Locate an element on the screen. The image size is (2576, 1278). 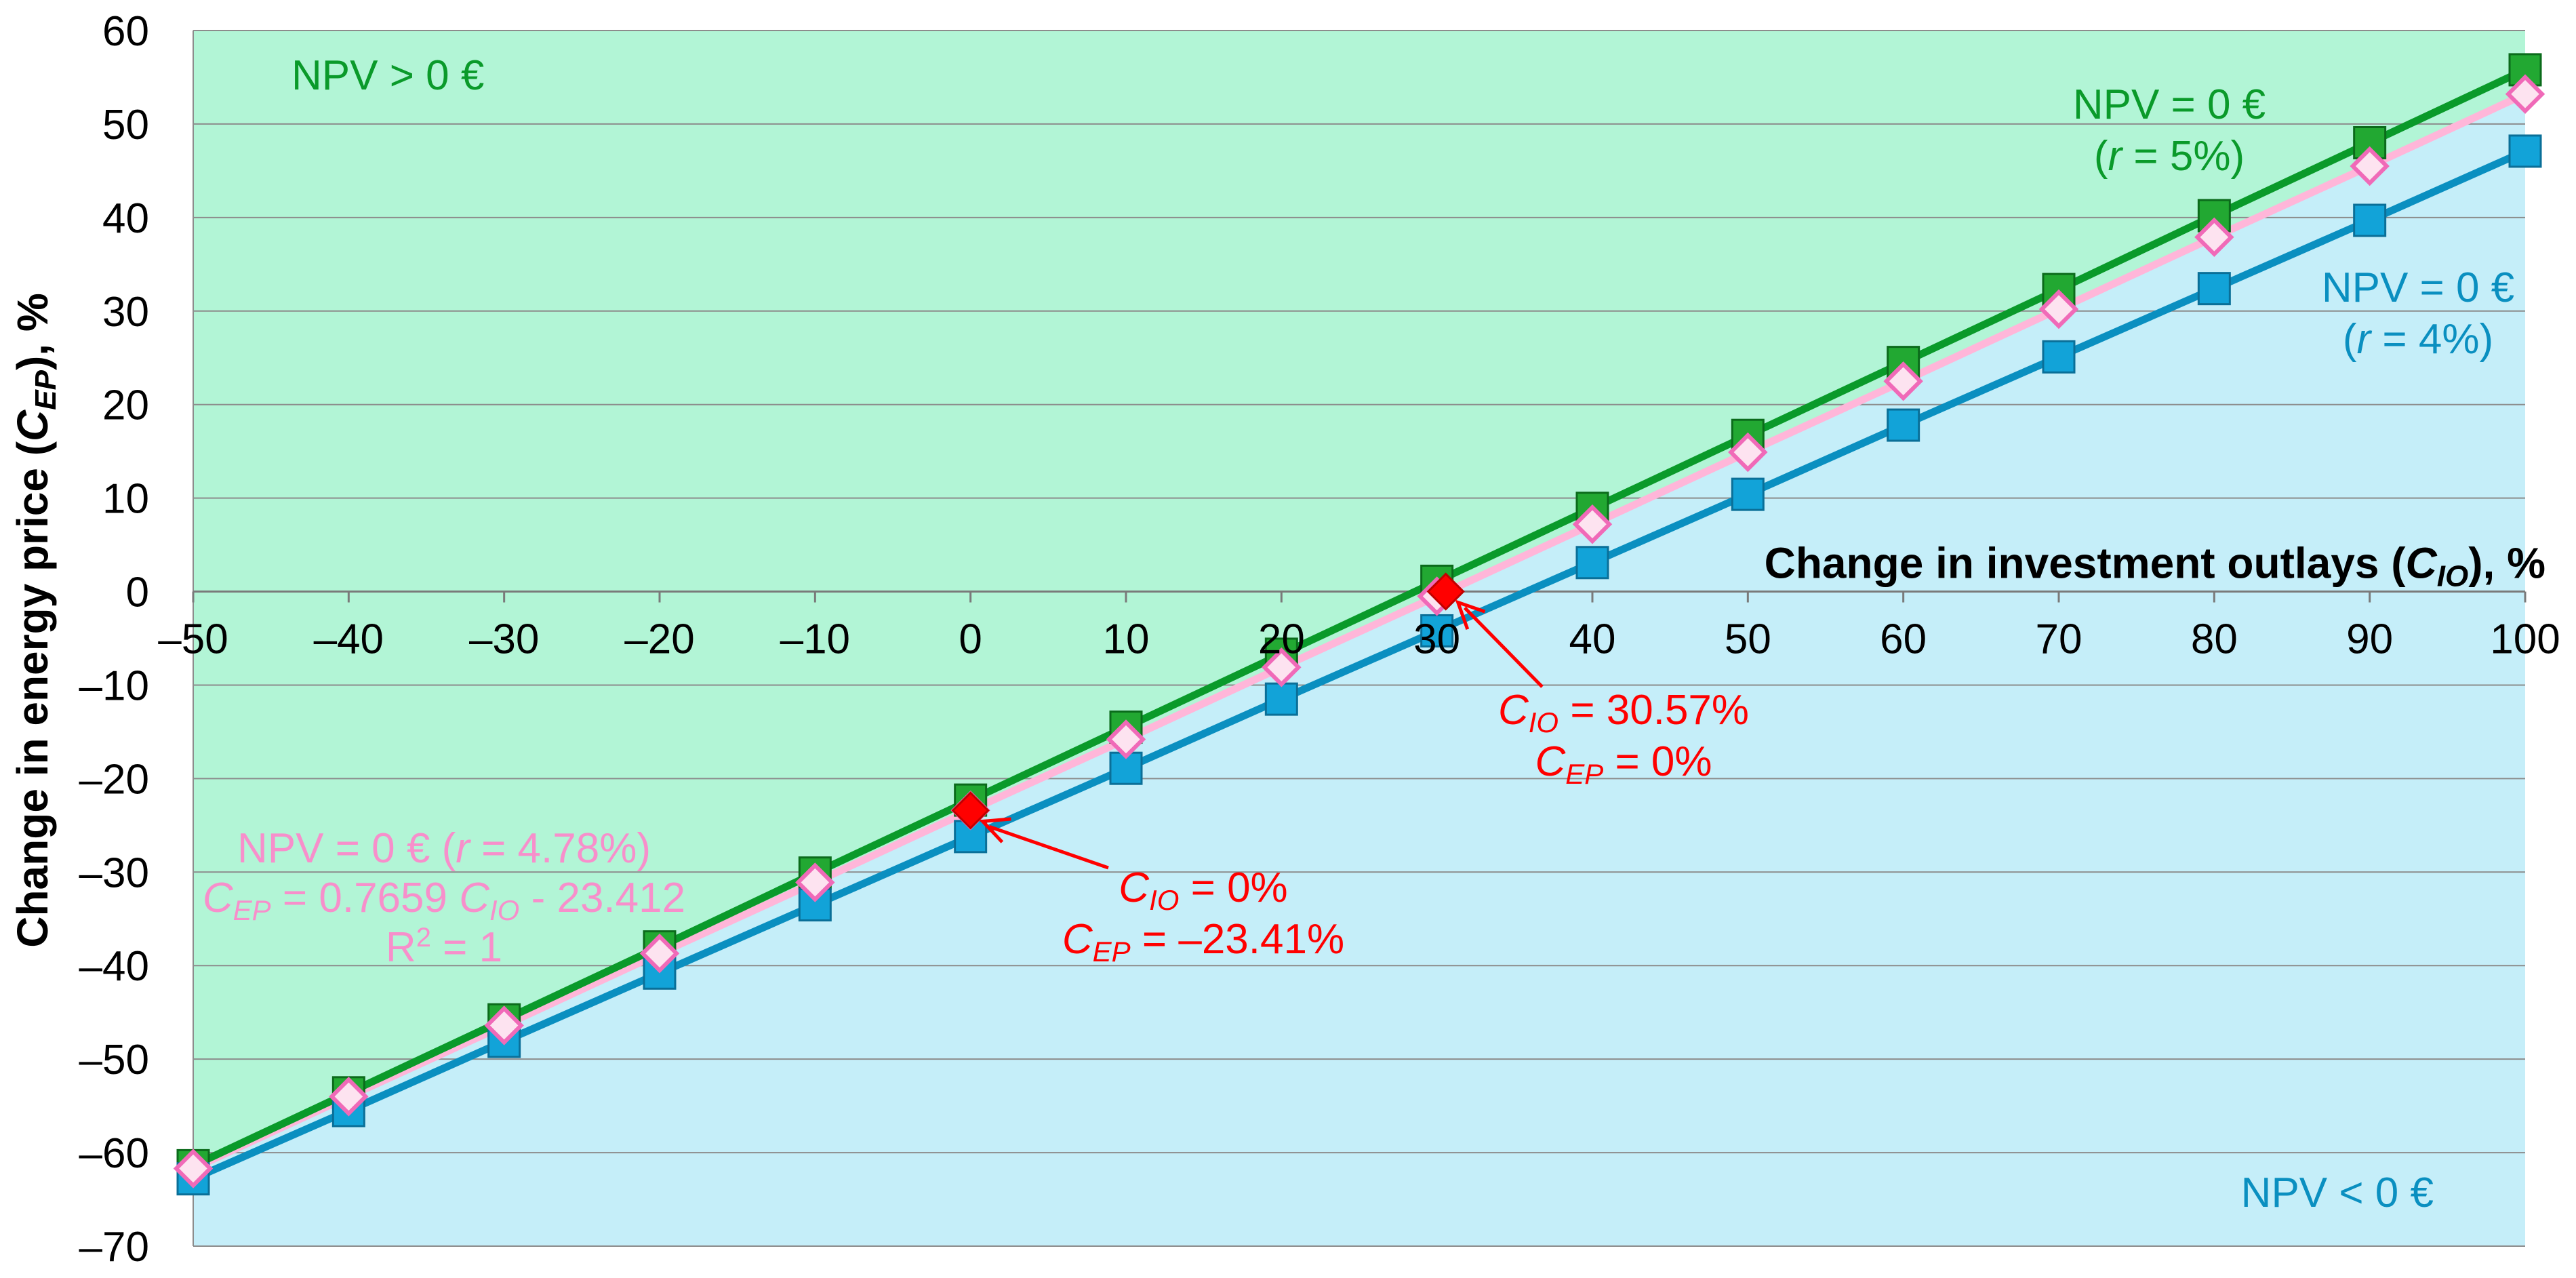
r-squared-label: R2 = 1 is located at coordinates (444, 947).